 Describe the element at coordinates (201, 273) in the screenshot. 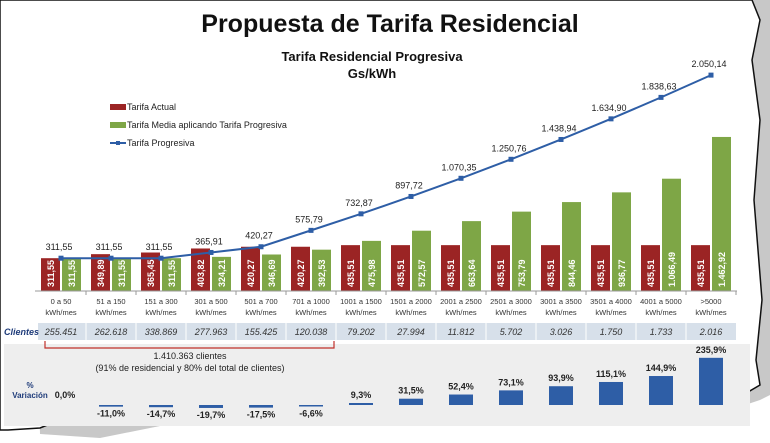

I see `bar-actual-label: 403,82` at that location.